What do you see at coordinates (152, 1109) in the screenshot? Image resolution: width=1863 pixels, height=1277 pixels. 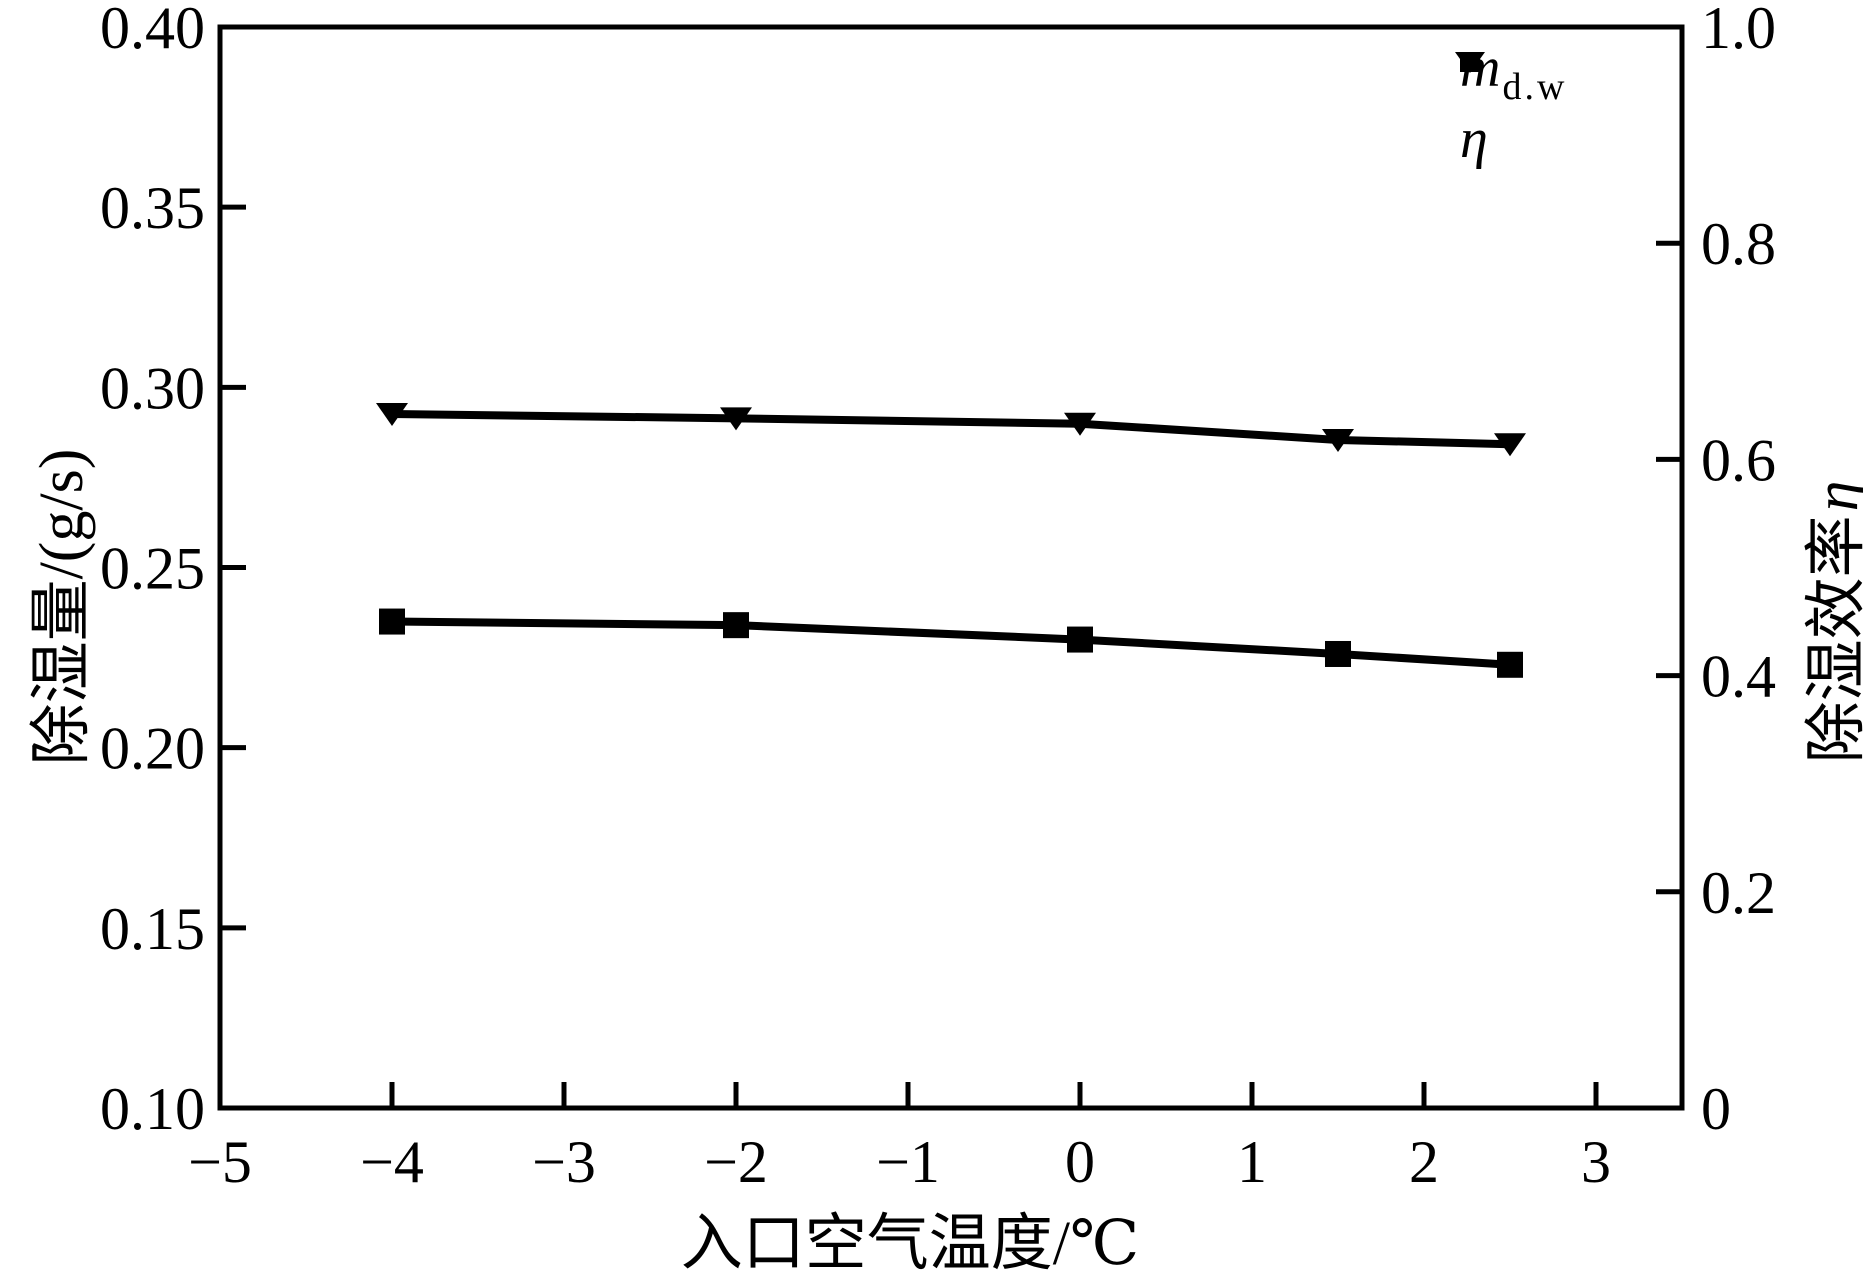 I see `left-axis-tick-label: 0.10` at bounding box center [152, 1109].